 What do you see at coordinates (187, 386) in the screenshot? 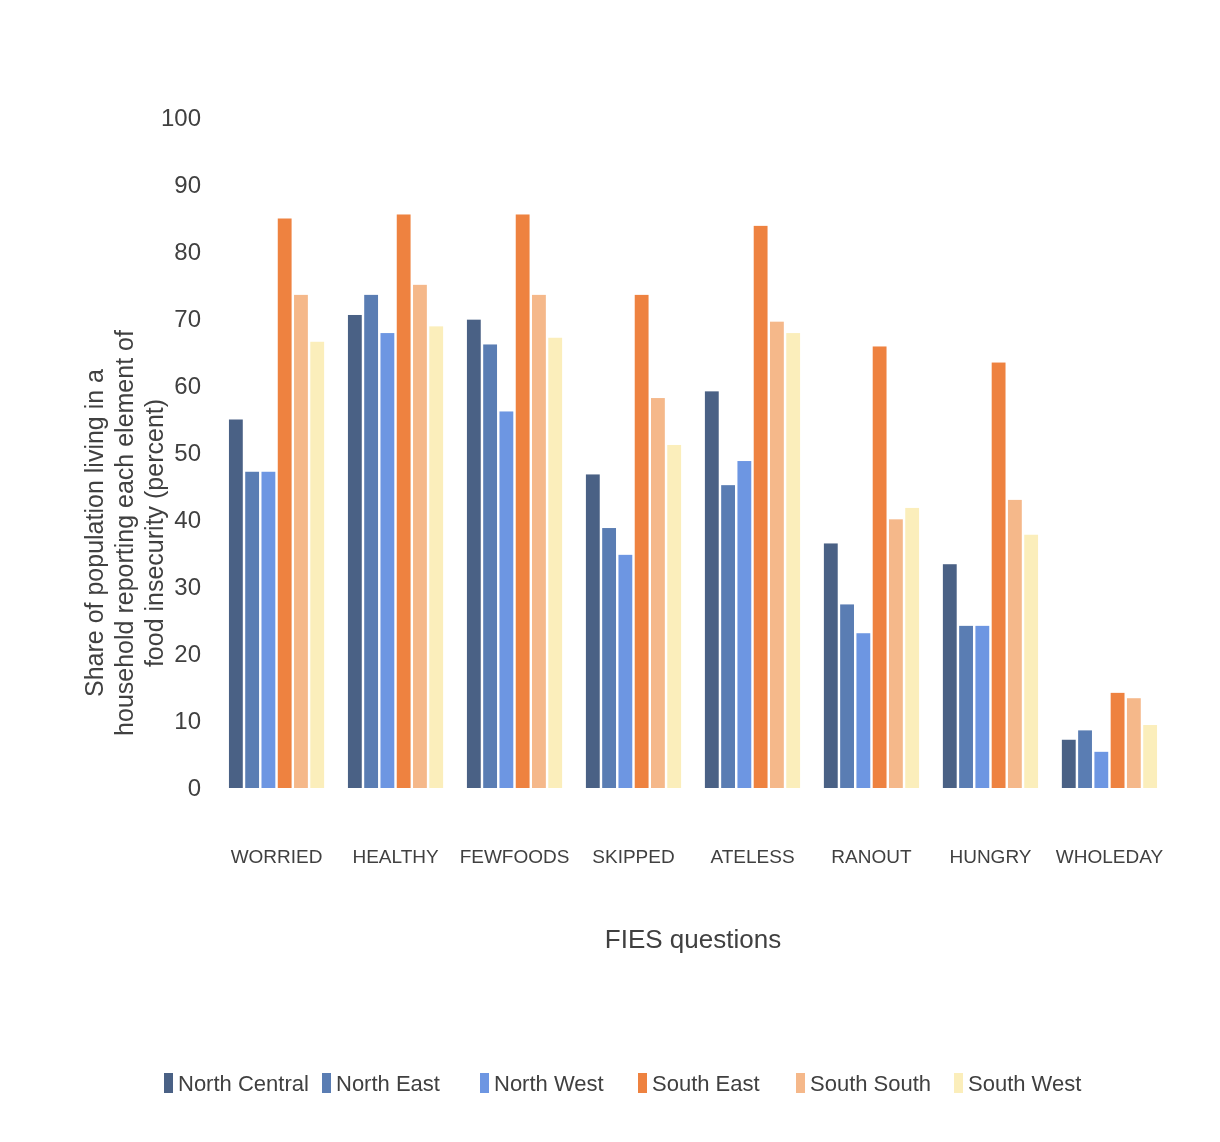
I see `y-tick-label: 60` at bounding box center [187, 386].